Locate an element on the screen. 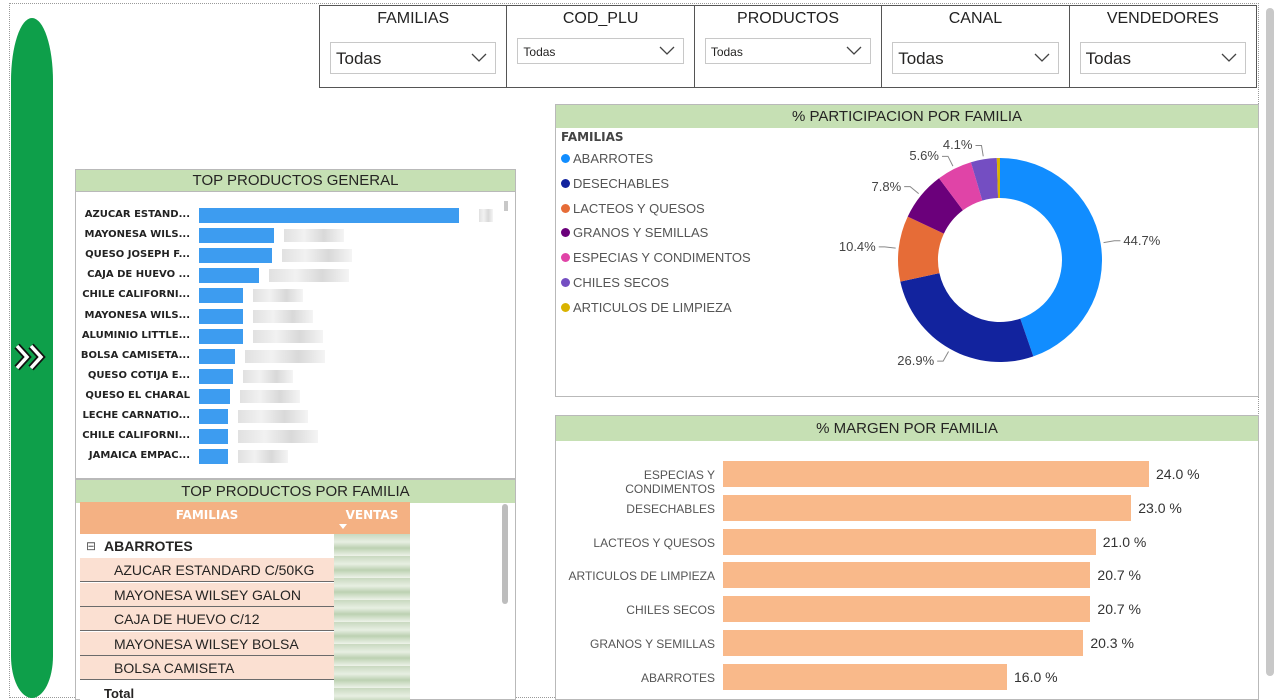 The height and width of the screenshot is (700, 1280). margen-value-label: 24.0 % is located at coordinates (1178, 474).